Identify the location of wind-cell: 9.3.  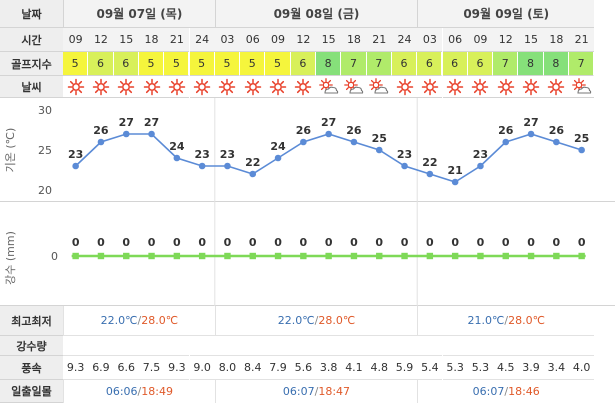
(76, 368).